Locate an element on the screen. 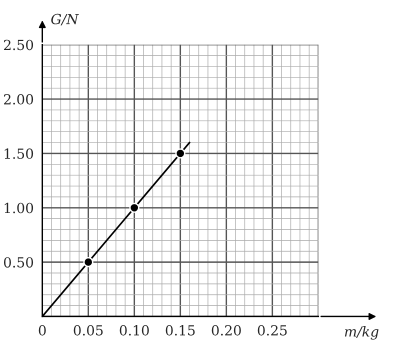 The height and width of the screenshot is (344, 403). y-tick-label: 2.00 is located at coordinates (19, 99).